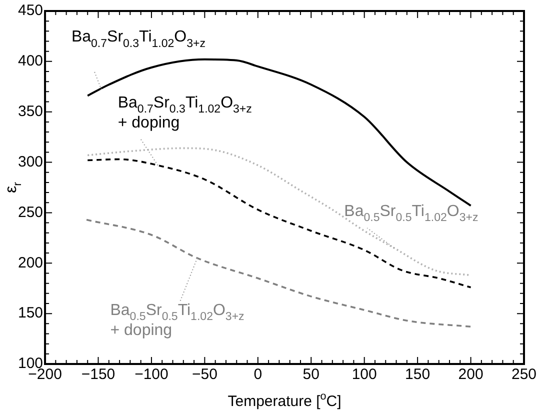 This screenshot has height=412, width=554. What do you see at coordinates (151, 375) in the screenshot?
I see `x-tick-label: −100` at bounding box center [151, 375].